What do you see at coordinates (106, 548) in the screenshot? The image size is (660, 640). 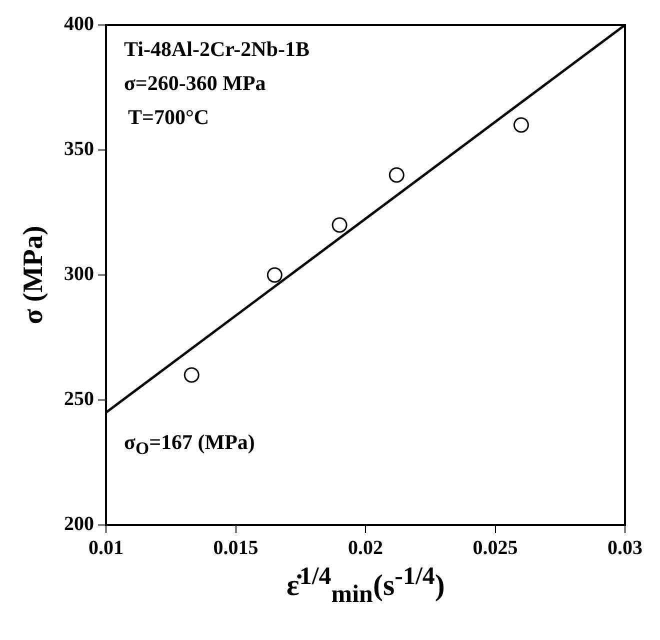 I see `x-tick-label: 0.01` at bounding box center [106, 548].